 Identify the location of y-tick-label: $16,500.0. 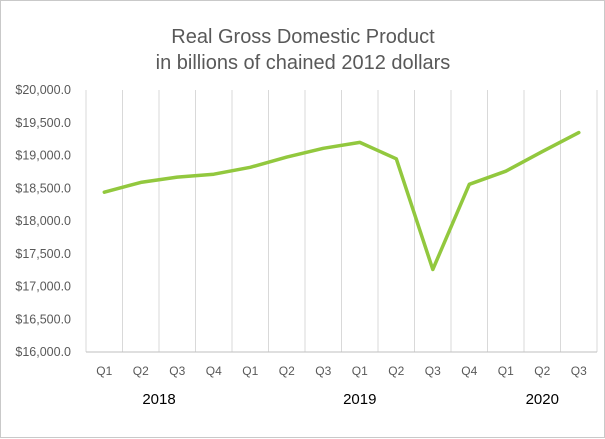
(43, 319).